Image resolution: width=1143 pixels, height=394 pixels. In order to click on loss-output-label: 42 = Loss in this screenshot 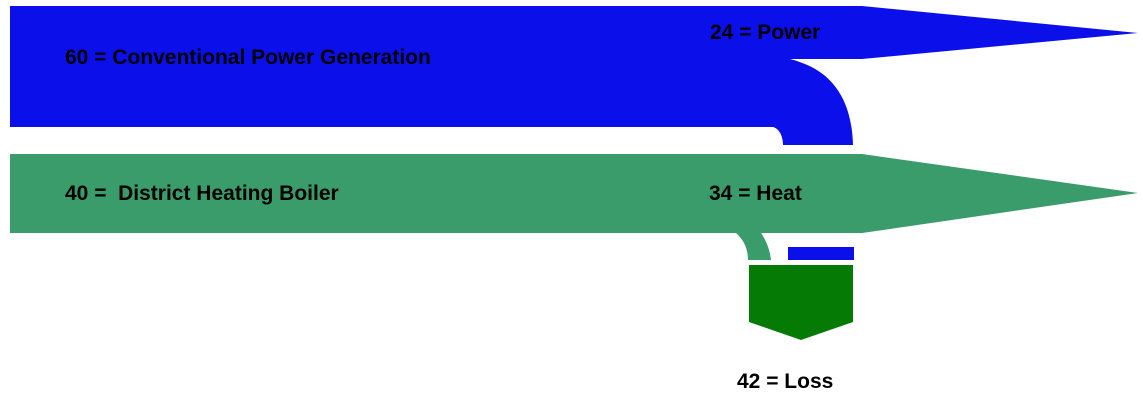, I will do `click(785, 381)`.